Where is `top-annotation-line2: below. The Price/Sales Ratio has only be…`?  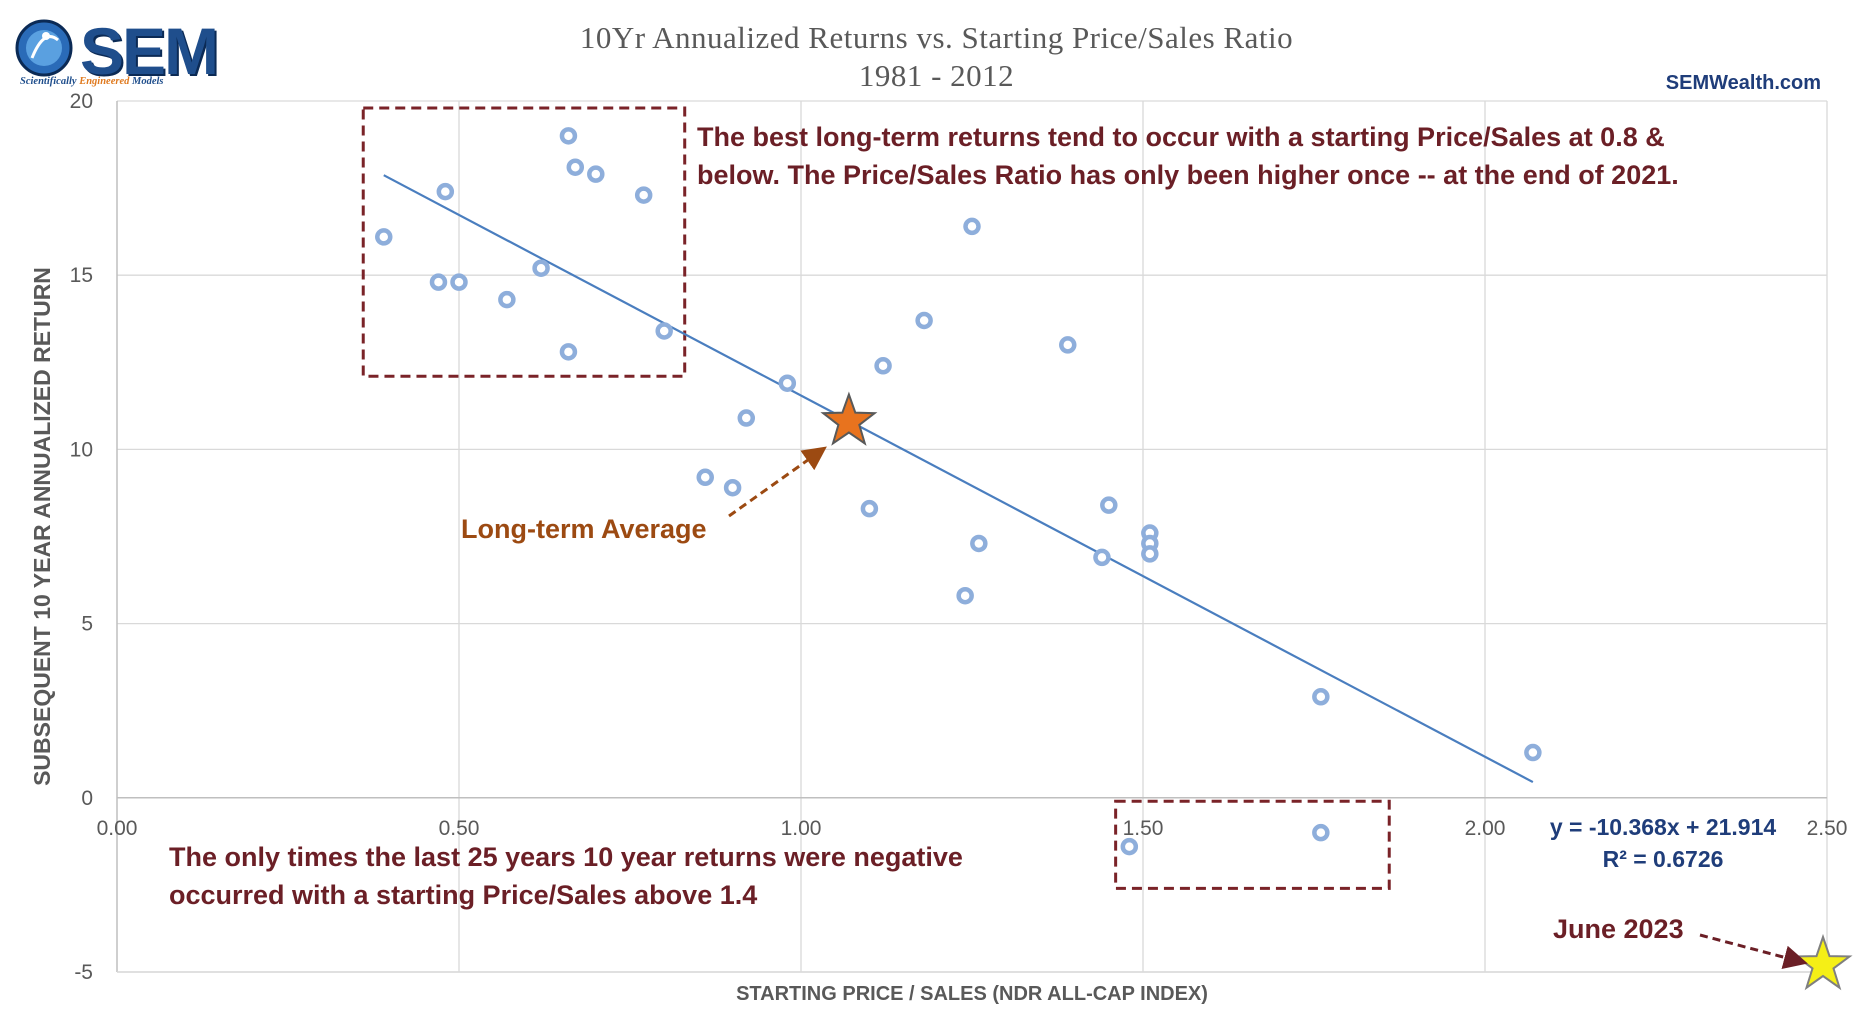
top-annotation-line2: below. The Price/Sales Ratio has only be… is located at coordinates (1188, 175).